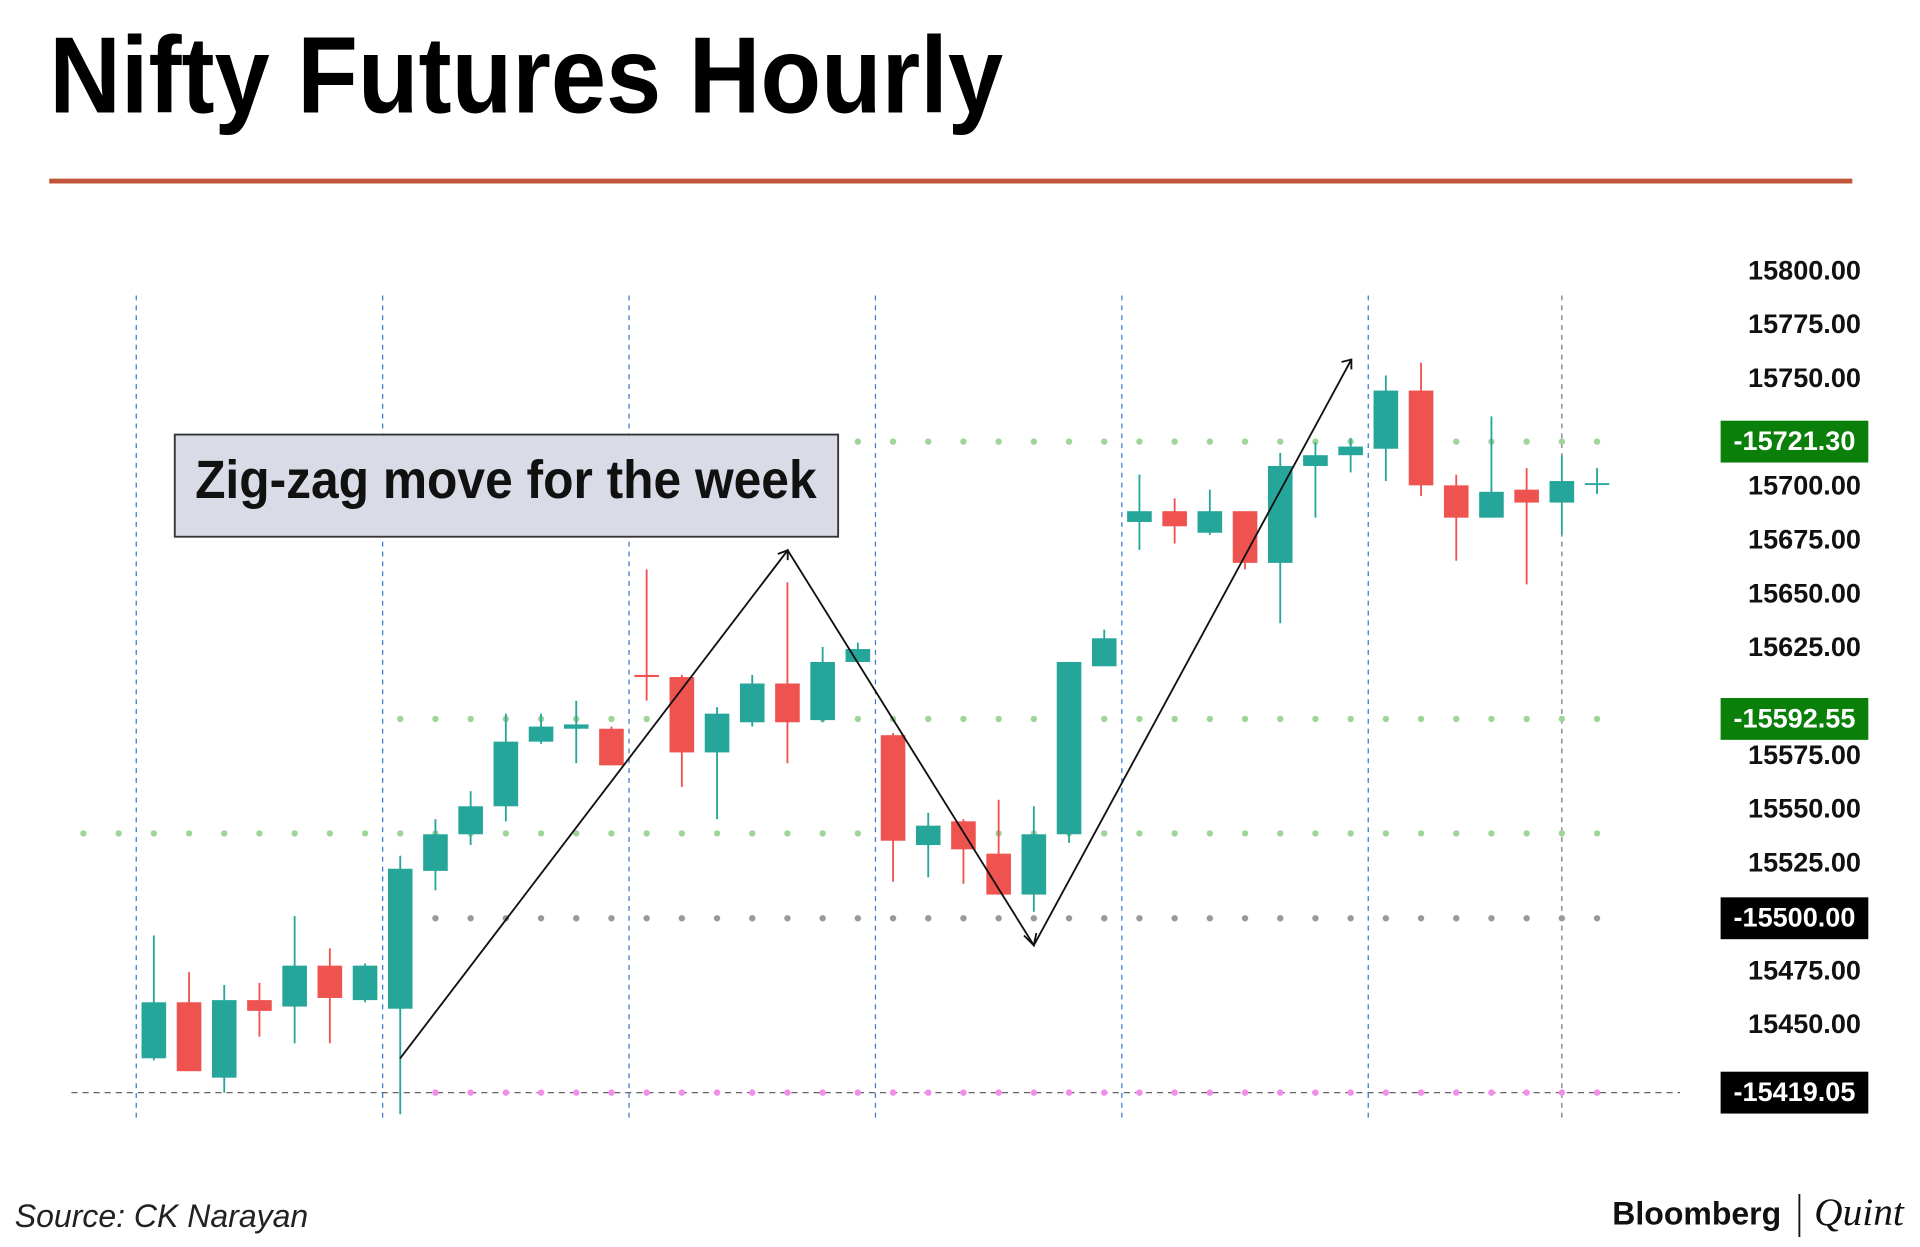 The width and height of the screenshot is (1920, 1247). I want to click on y-tick-label: 15650.00, so click(1804, 592).